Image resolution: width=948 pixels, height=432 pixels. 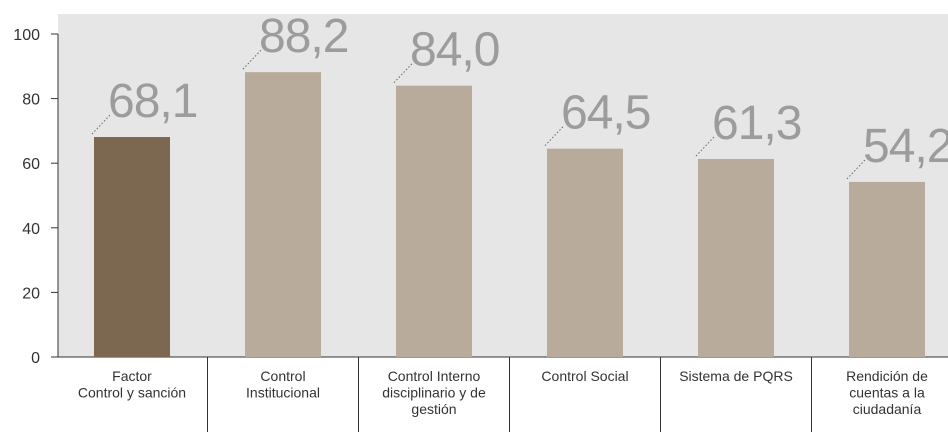 I want to click on category-label-line: Control Interno, so click(x=434, y=376).